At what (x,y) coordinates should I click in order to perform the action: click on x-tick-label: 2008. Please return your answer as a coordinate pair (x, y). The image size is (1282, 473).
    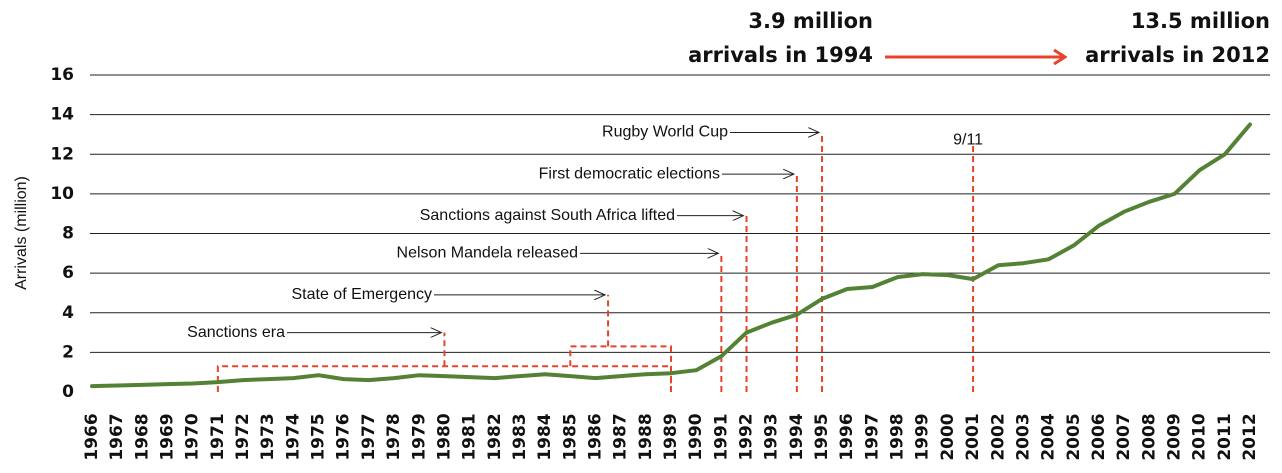
    Looking at the image, I should click on (1149, 436).